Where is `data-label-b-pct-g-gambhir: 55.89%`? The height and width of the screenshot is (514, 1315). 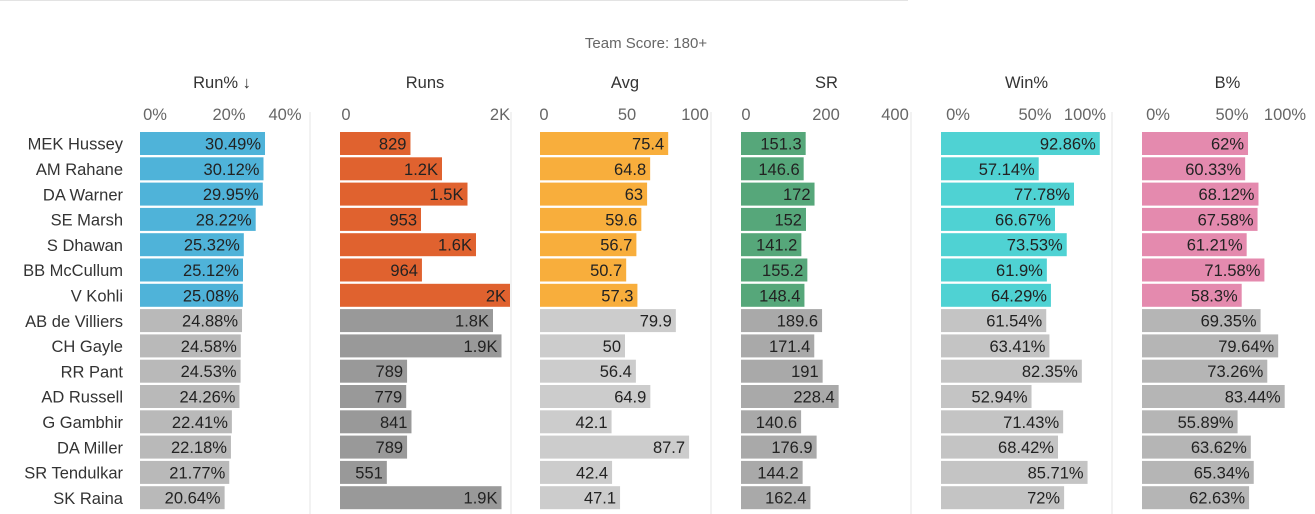
data-label-b-pct-g-gambhir: 55.89% is located at coordinates (1206, 423).